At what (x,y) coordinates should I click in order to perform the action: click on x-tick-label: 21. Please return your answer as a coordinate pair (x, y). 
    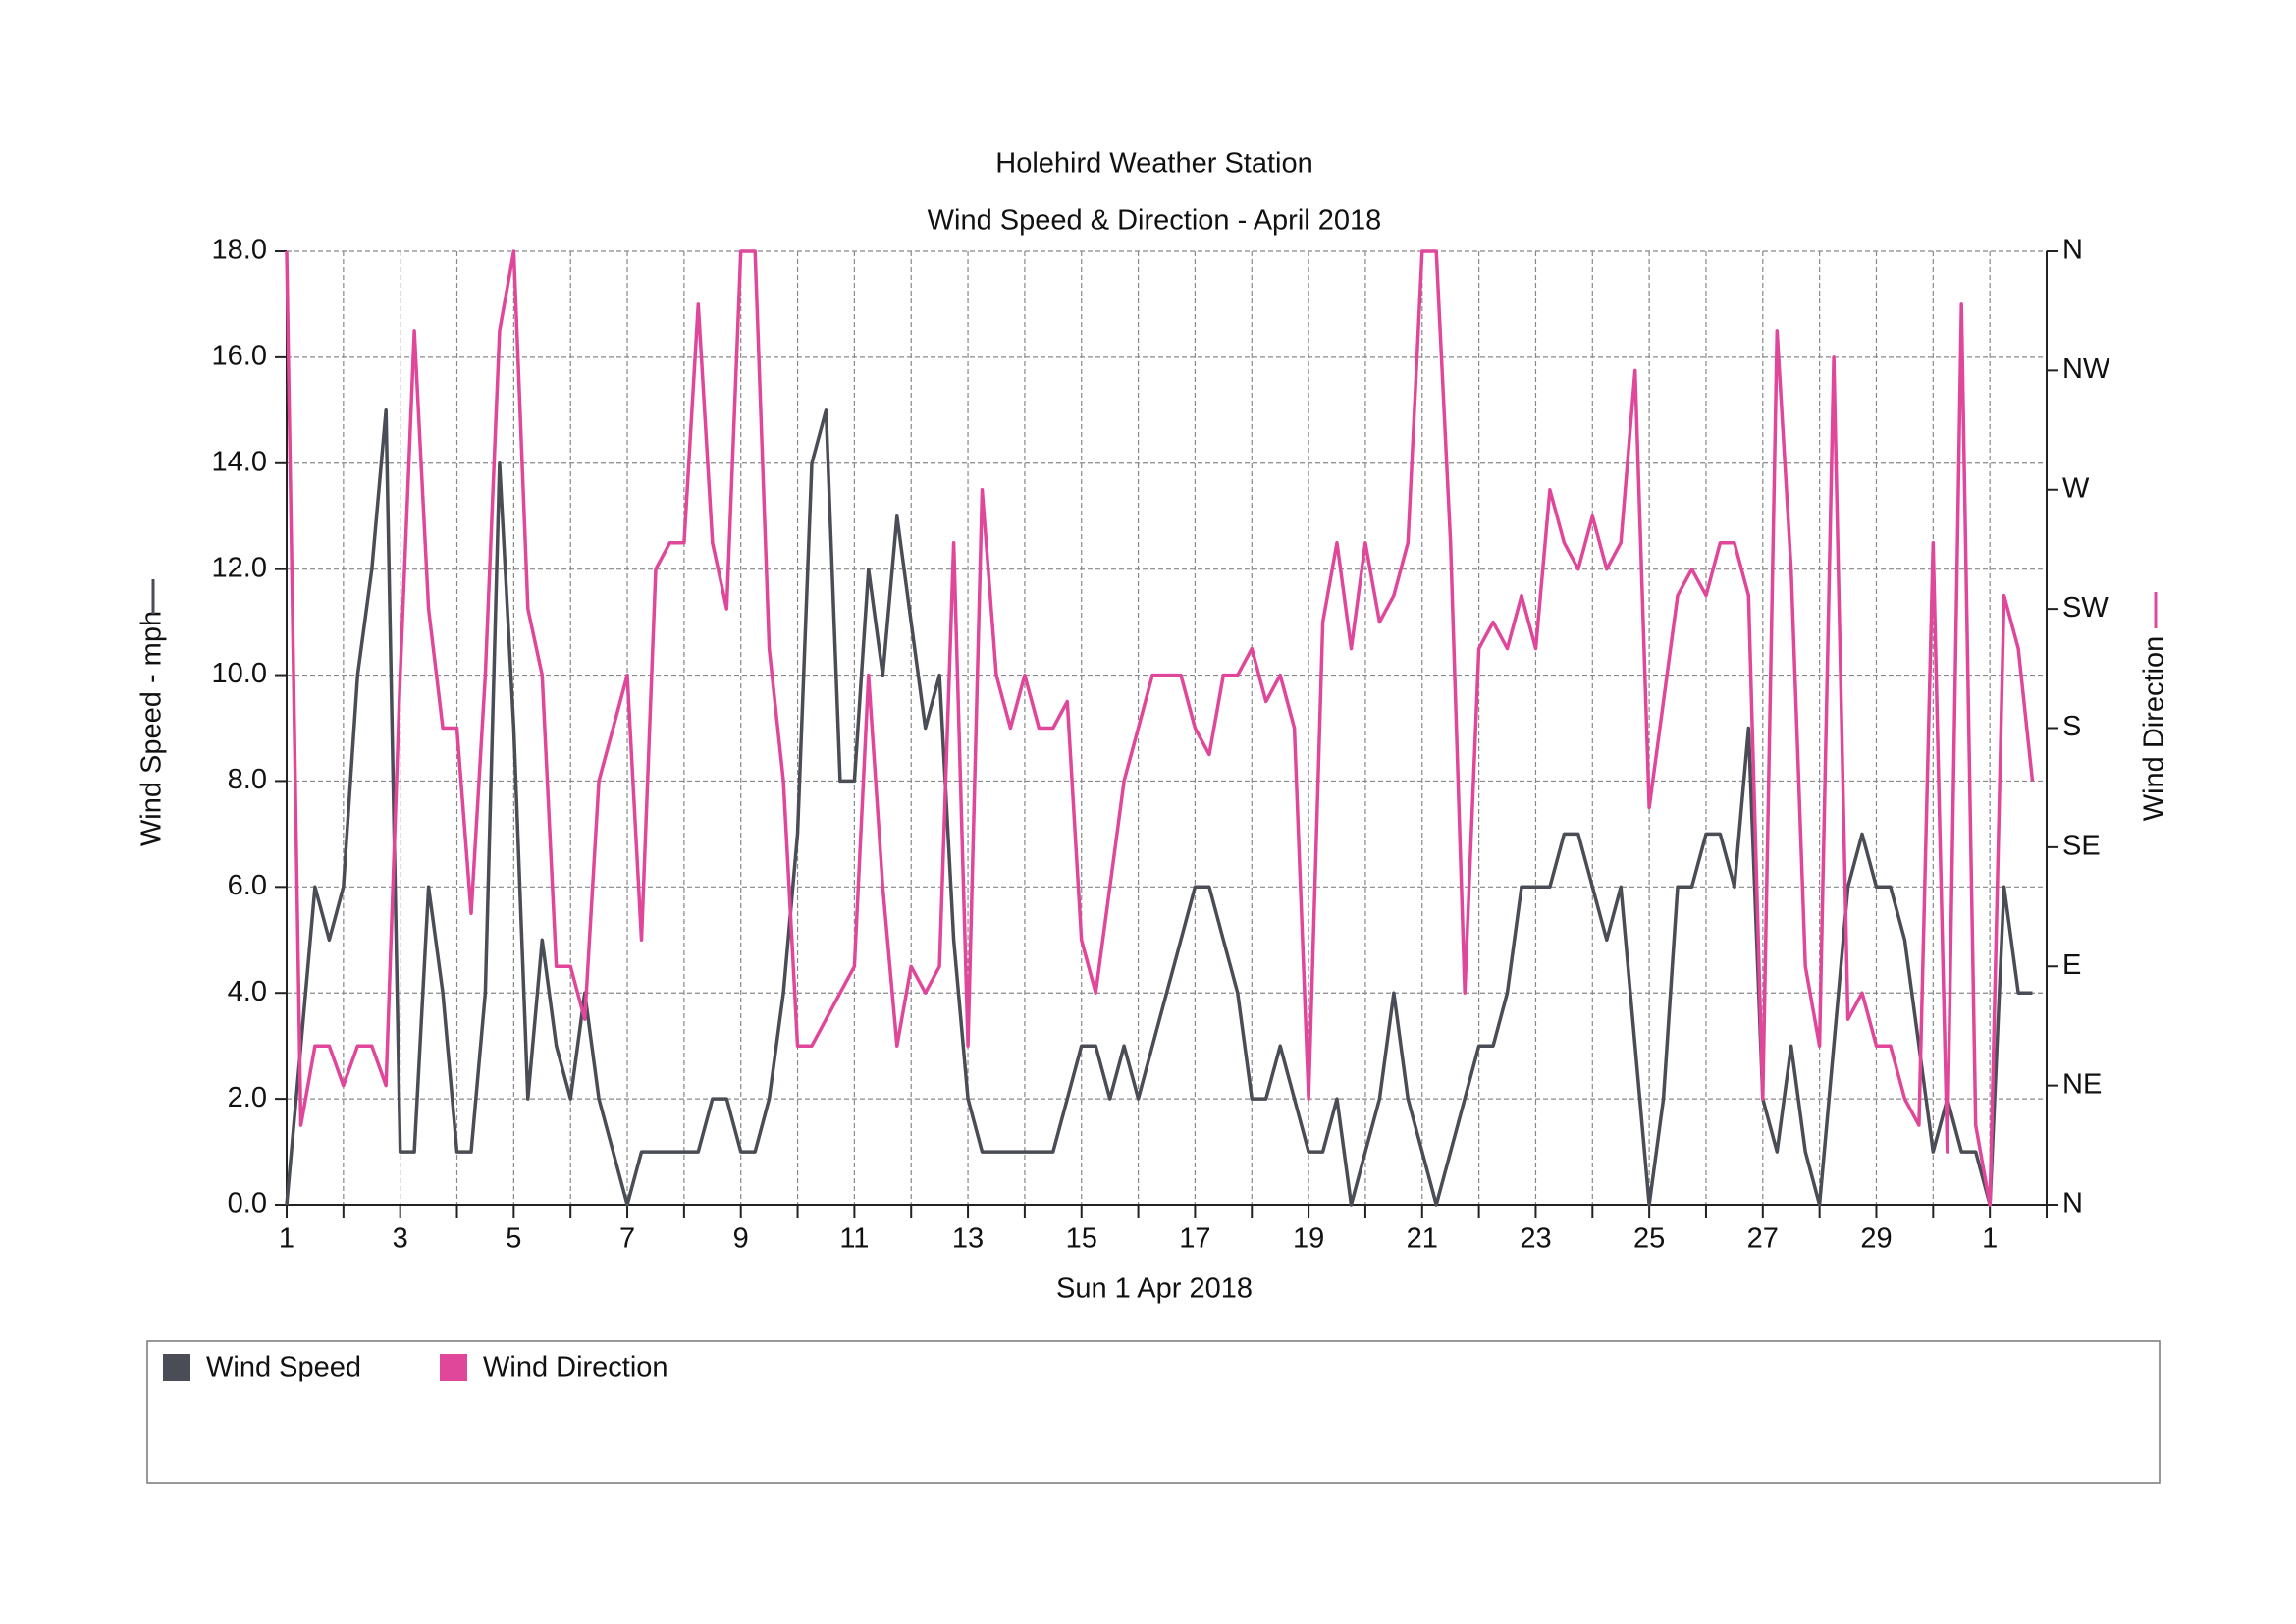
    Looking at the image, I should click on (1422, 1239).